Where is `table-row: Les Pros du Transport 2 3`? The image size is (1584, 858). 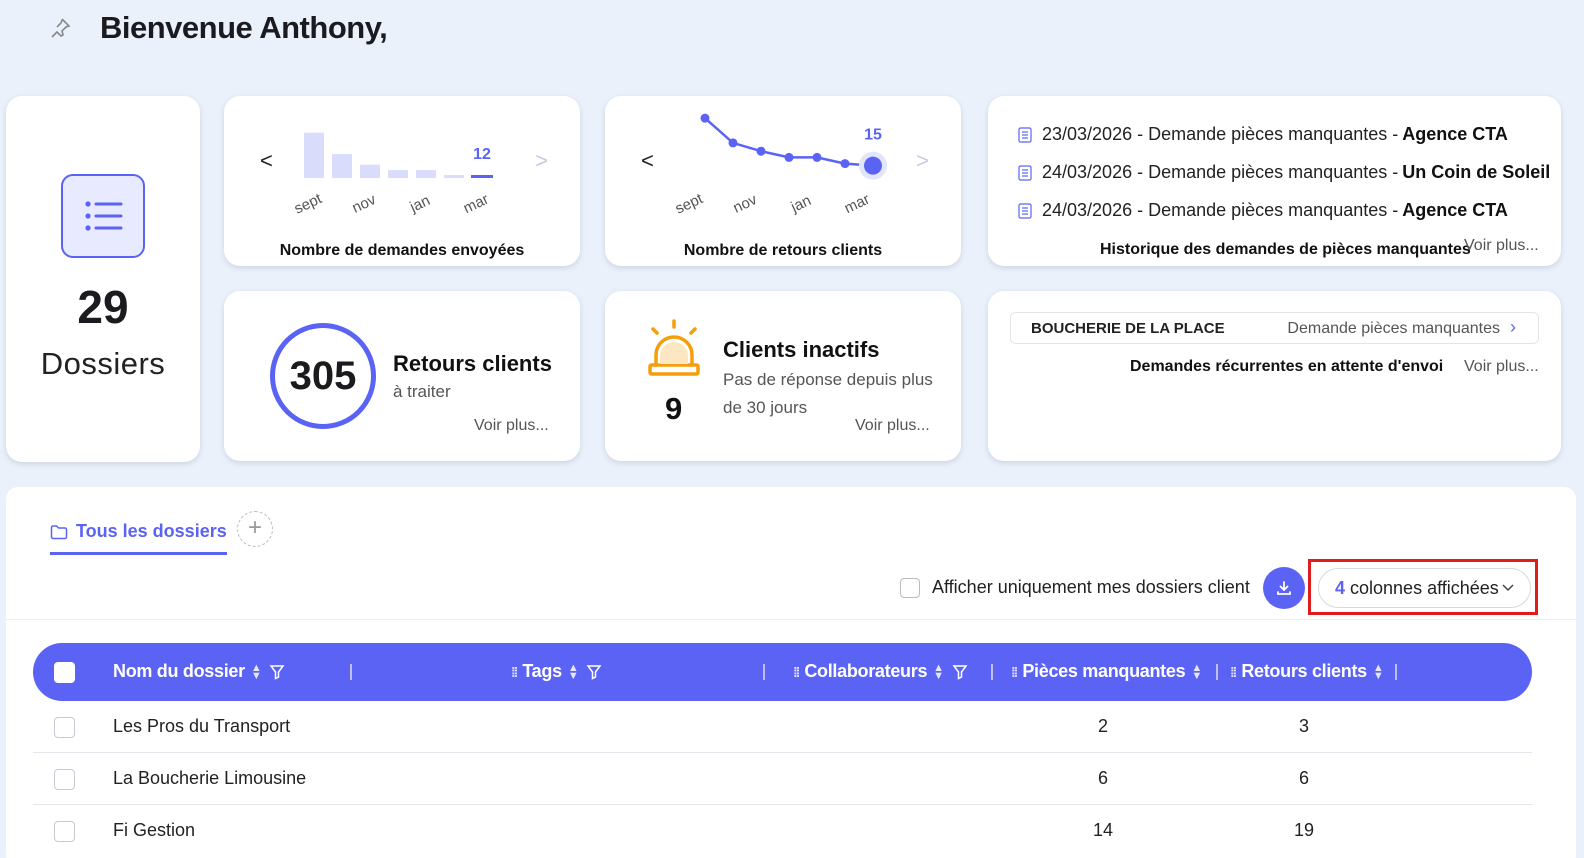
table-row: Les Pros du Transport 2 3 is located at coordinates (782, 727).